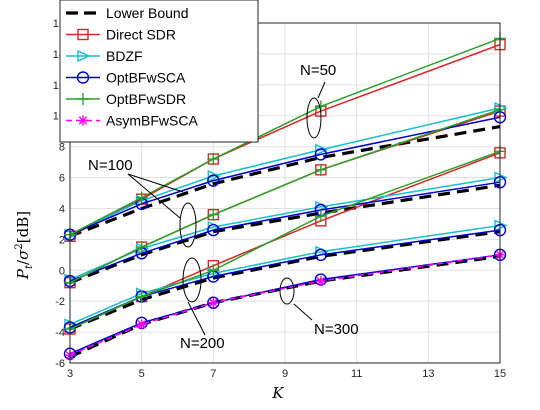  Describe the element at coordinates (303, 312) in the screenshot. I see `annotation-n300-arrow` at that location.